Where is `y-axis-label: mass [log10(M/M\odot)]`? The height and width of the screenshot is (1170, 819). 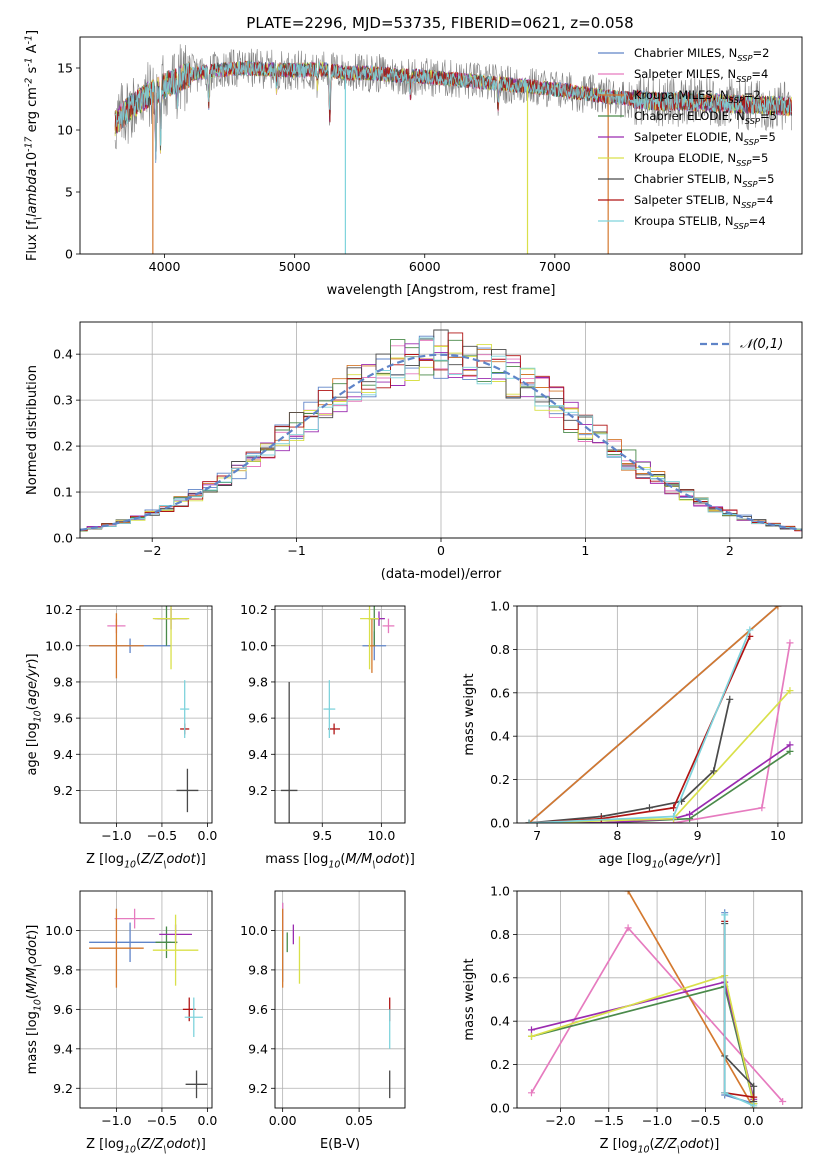
y-axis-label: mass [log10(M/M\odot)] is located at coordinates (34, 1000).